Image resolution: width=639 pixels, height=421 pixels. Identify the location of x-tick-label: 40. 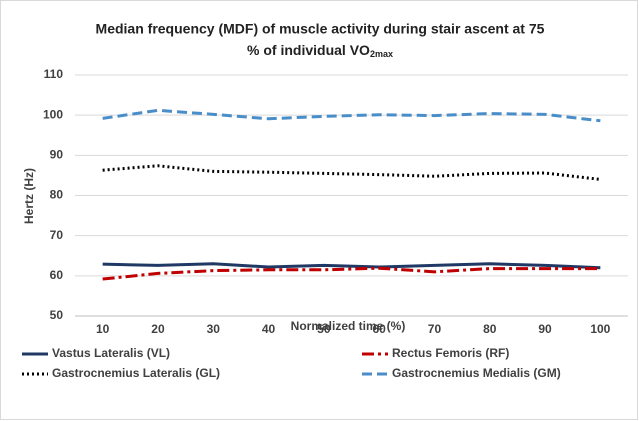
(269, 329).